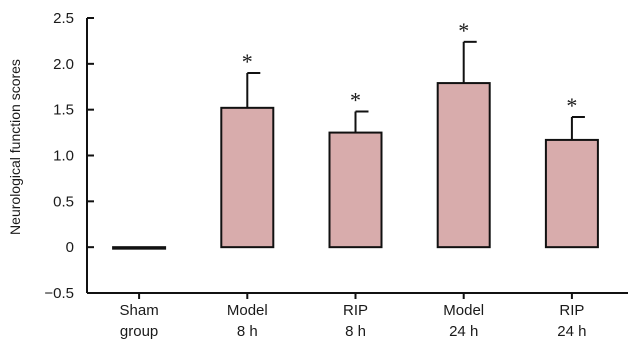  Describe the element at coordinates (63, 18) in the screenshot. I see `y-tick-label: 2.5` at that location.